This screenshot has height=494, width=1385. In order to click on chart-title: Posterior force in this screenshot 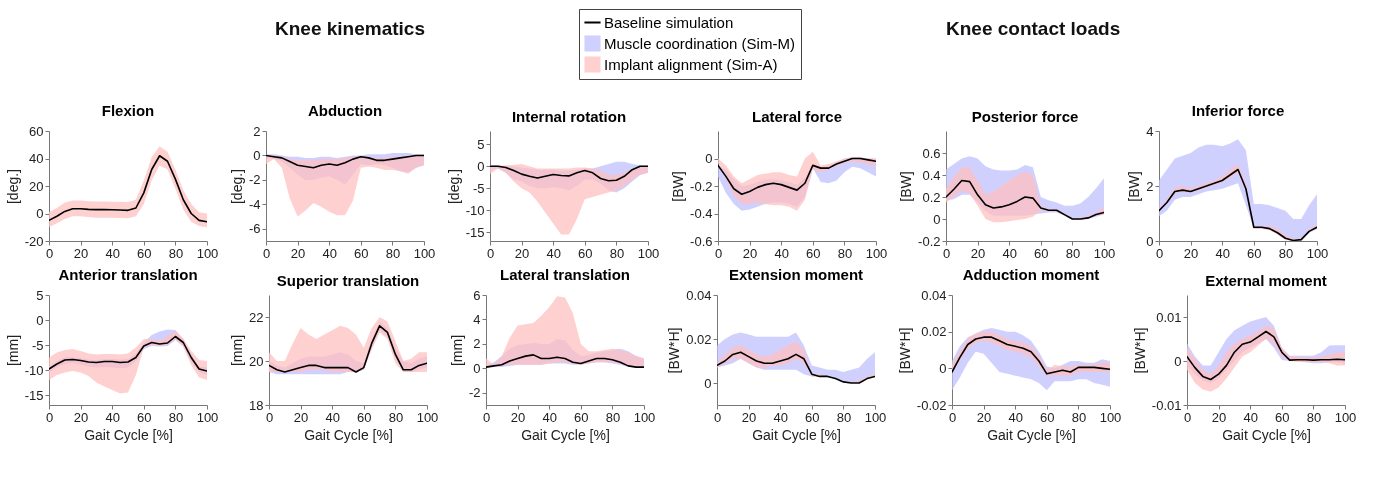, I will do `click(1025, 116)`.